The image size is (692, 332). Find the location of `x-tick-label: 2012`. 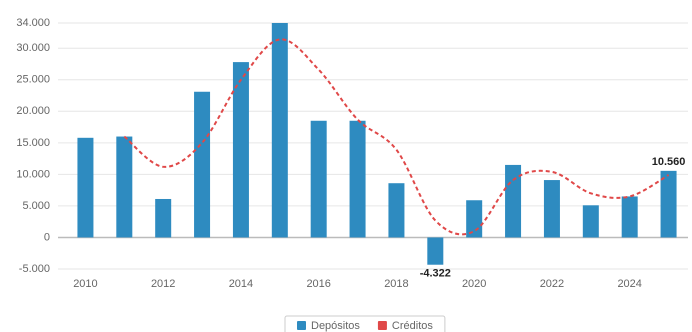

x-tick-label: 2012 is located at coordinates (163, 284).